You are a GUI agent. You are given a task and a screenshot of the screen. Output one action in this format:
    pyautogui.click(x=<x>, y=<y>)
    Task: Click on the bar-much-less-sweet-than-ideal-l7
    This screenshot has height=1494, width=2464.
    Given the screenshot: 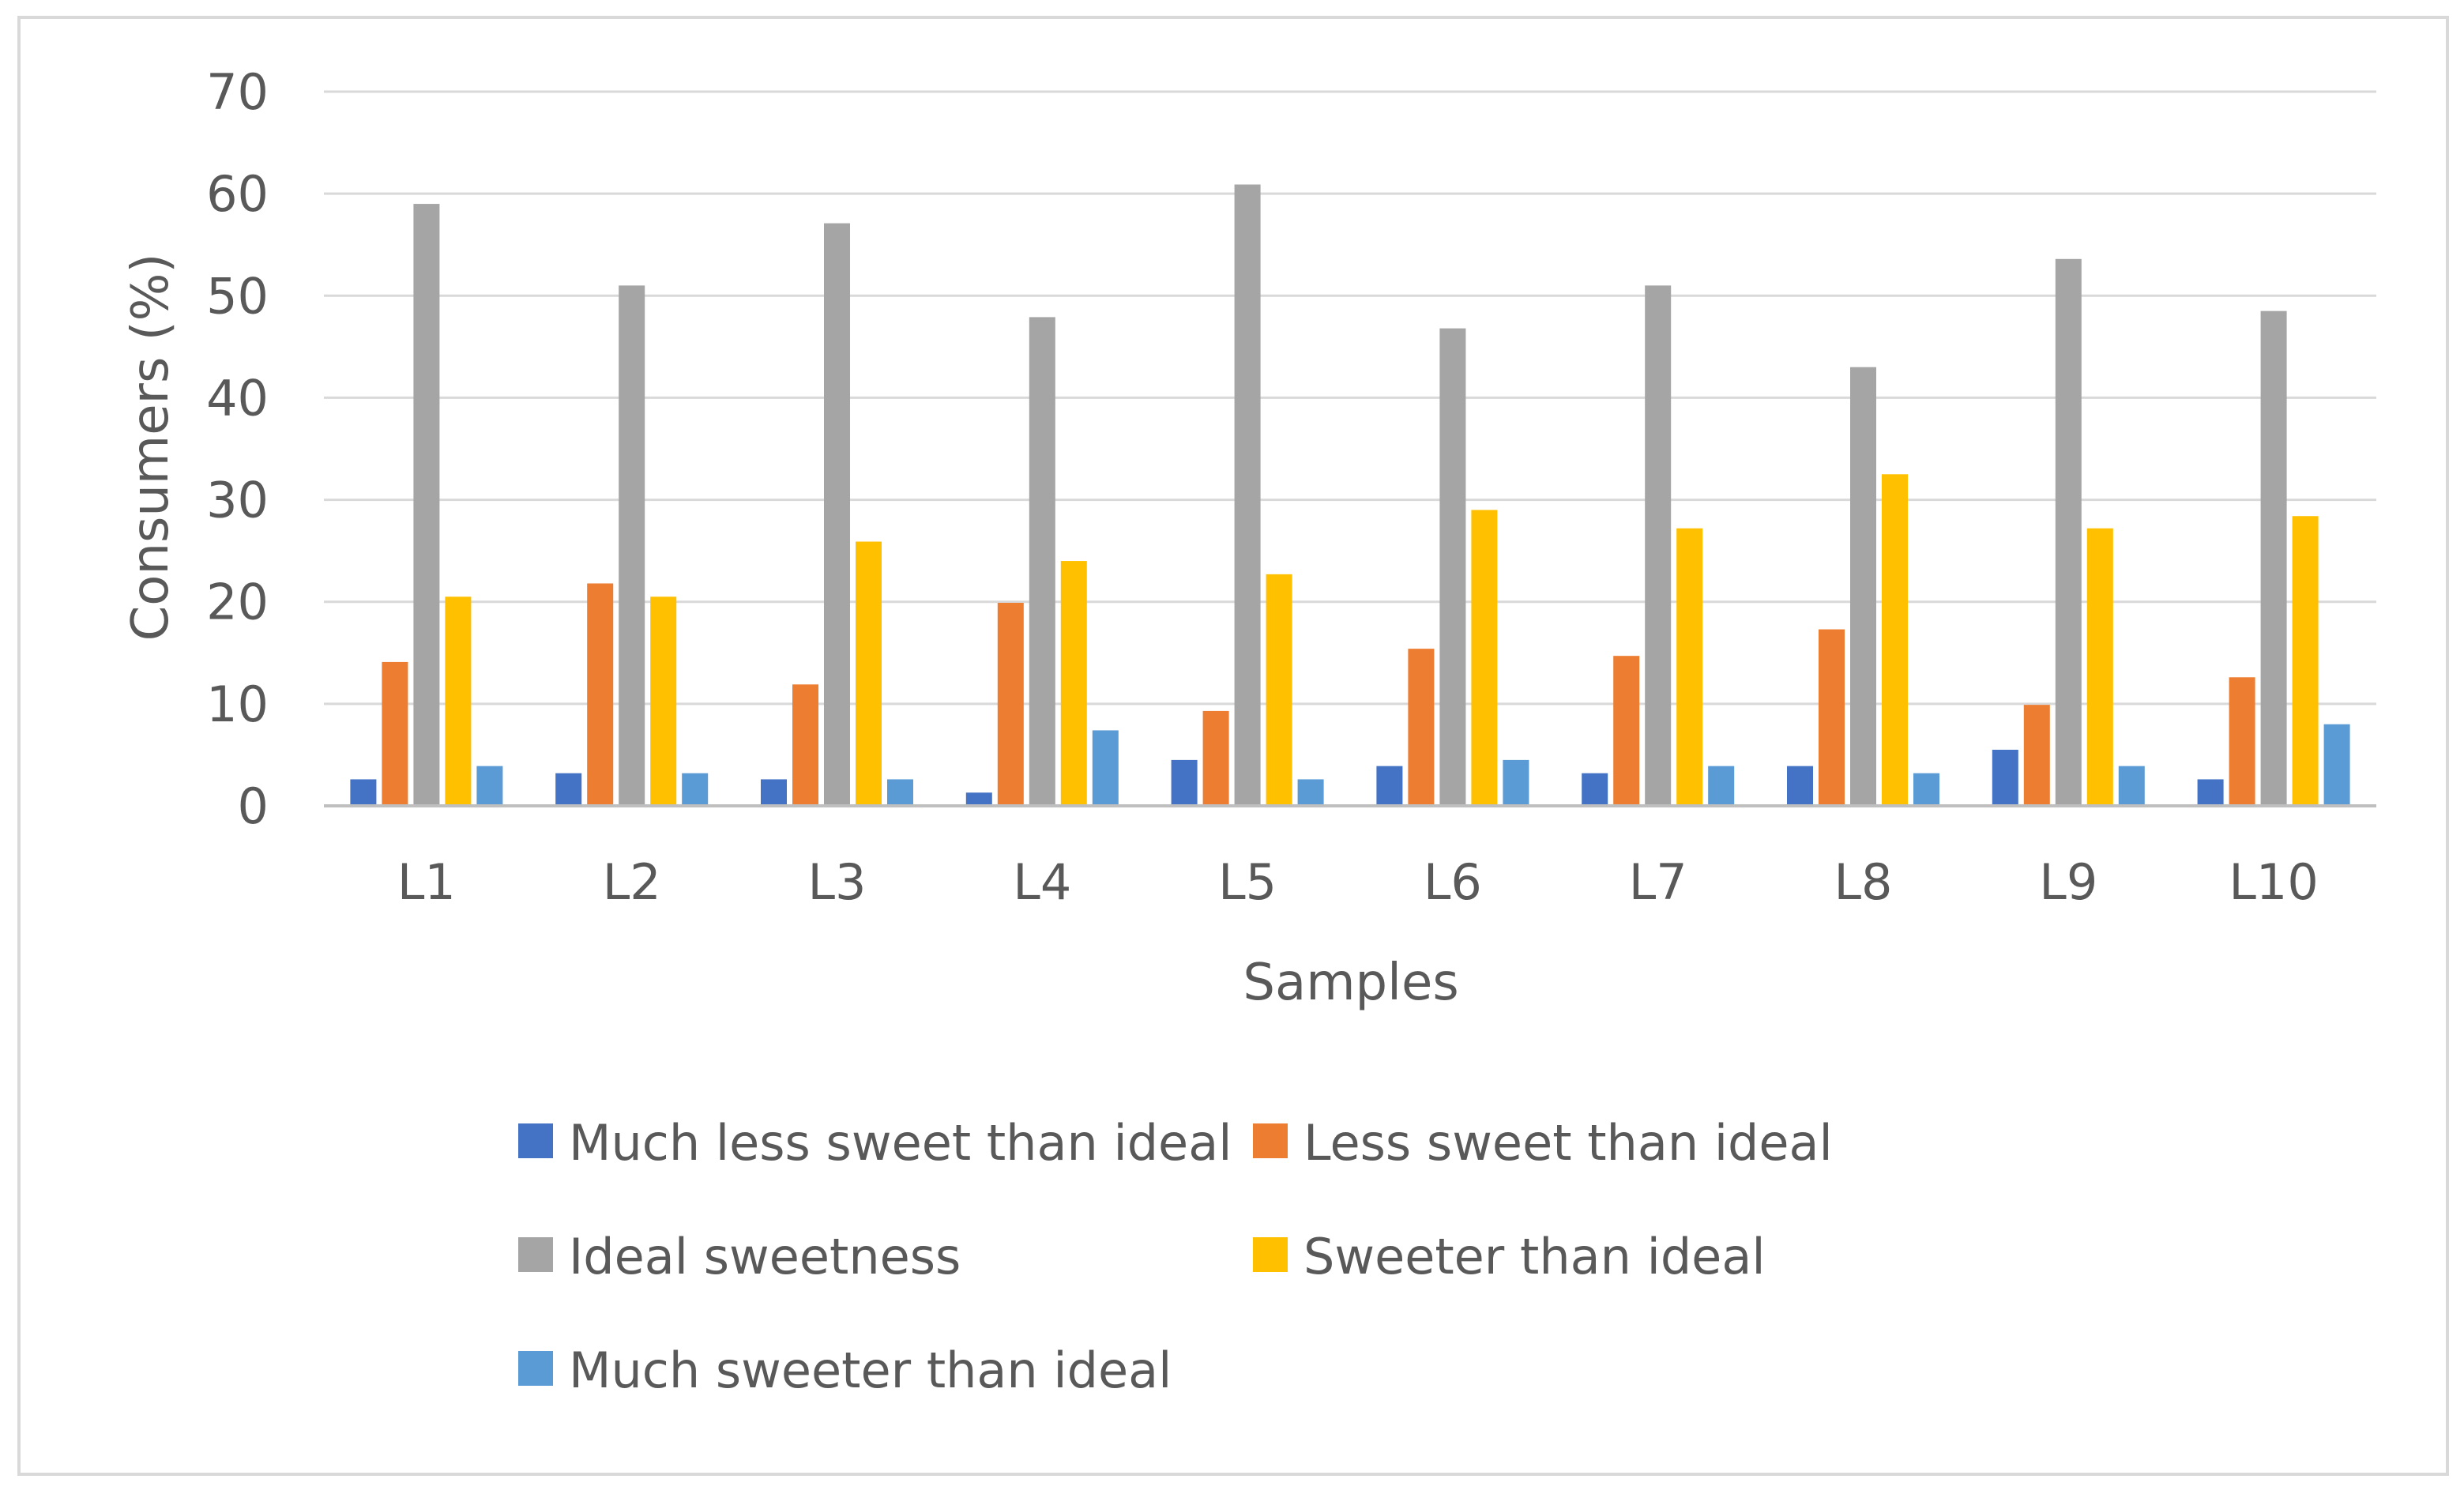 What is the action you would take?
    pyautogui.click(x=1595, y=789)
    